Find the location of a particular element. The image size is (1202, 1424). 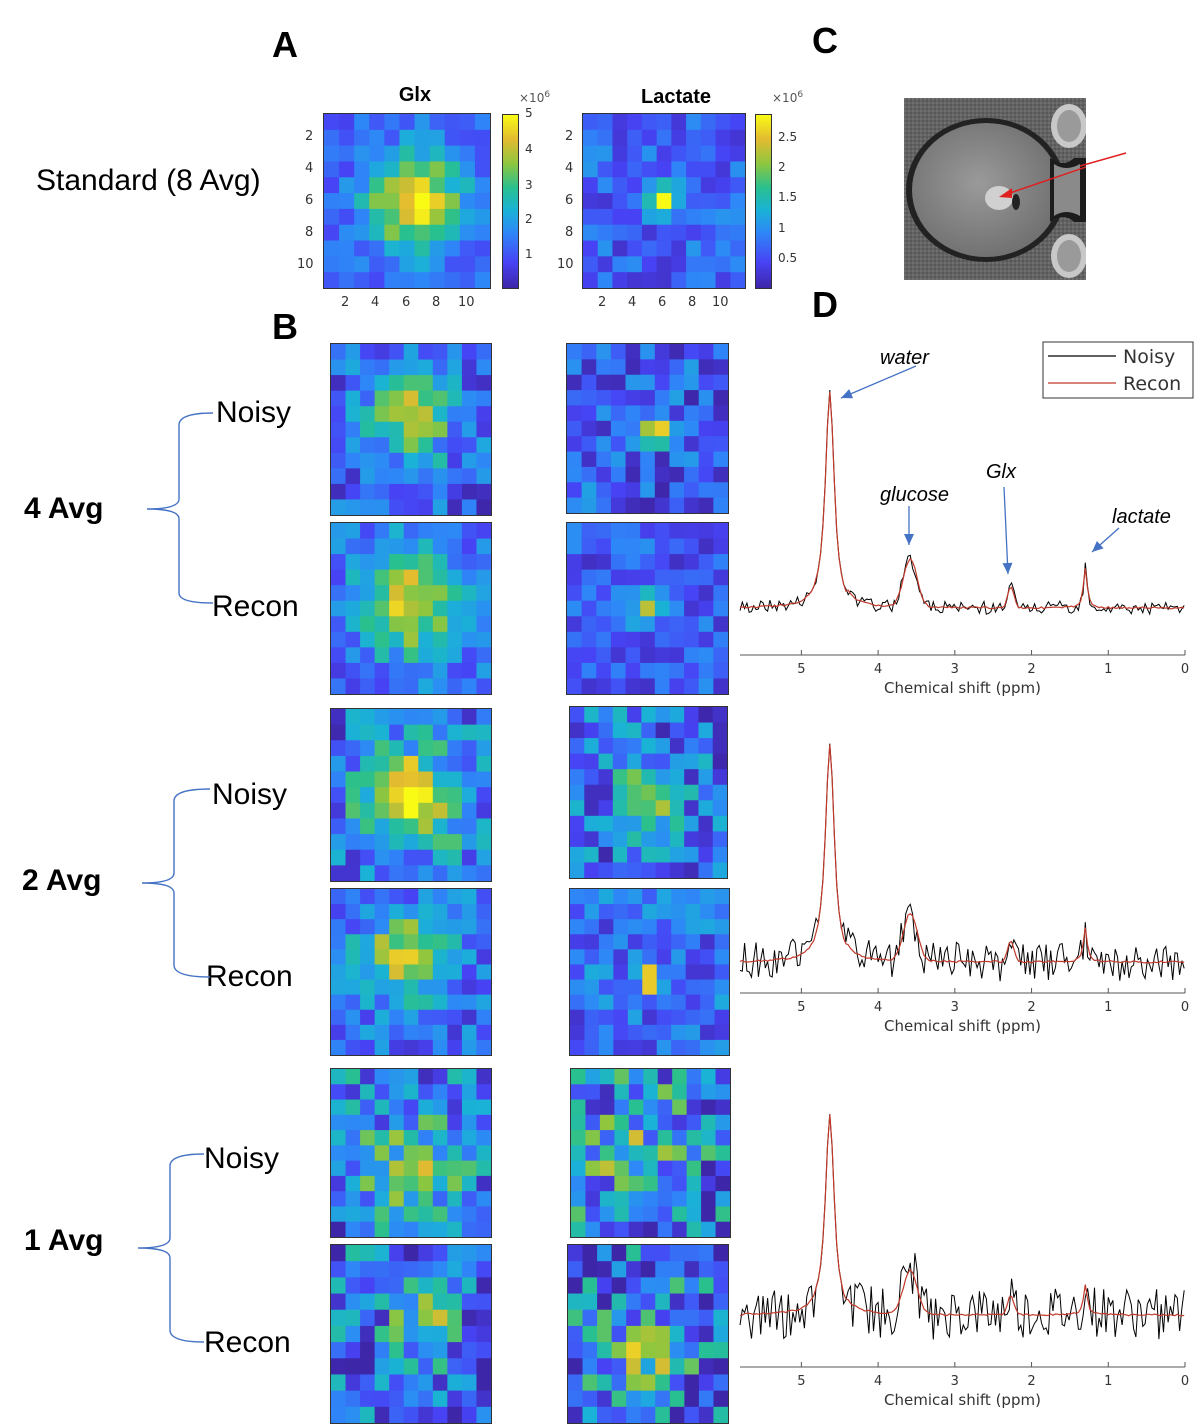

glx-exp-power: 6 is located at coordinates (547, 95).